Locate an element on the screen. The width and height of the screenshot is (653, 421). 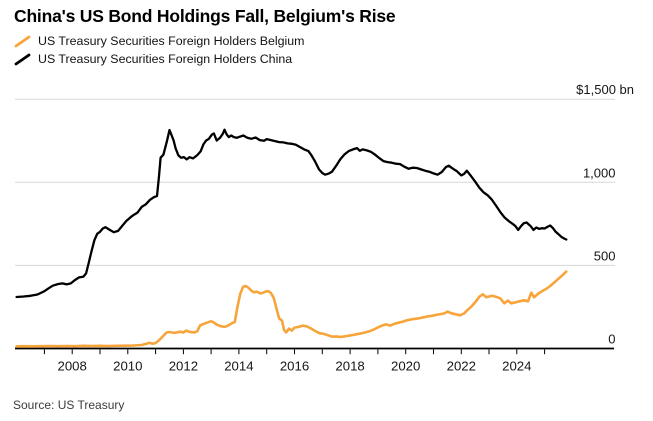
x-axis-label-2020: 2020 is located at coordinates (405, 366).